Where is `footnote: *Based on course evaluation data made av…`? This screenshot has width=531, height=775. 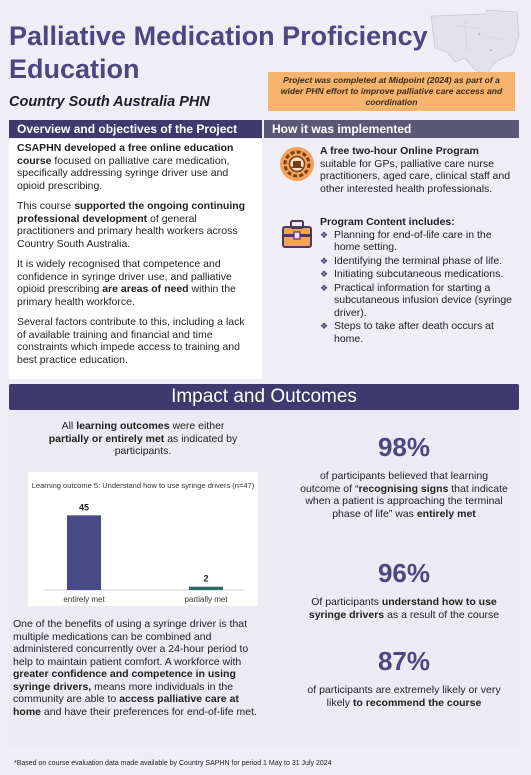
footnote: *Based on course evaluation data made av… is located at coordinates (173, 763).